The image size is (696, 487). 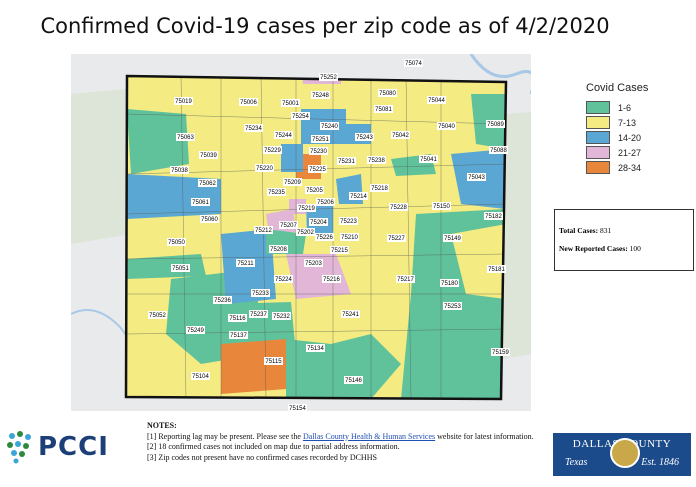 I want to click on zip-label-text: 75253, so click(x=452, y=307).